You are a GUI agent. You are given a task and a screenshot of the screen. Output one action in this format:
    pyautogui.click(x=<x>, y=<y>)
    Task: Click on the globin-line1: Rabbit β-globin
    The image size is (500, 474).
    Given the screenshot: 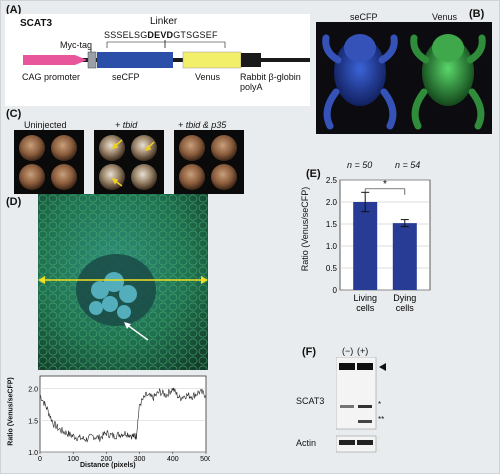 What is the action you would take?
    pyautogui.click(x=270, y=77)
    